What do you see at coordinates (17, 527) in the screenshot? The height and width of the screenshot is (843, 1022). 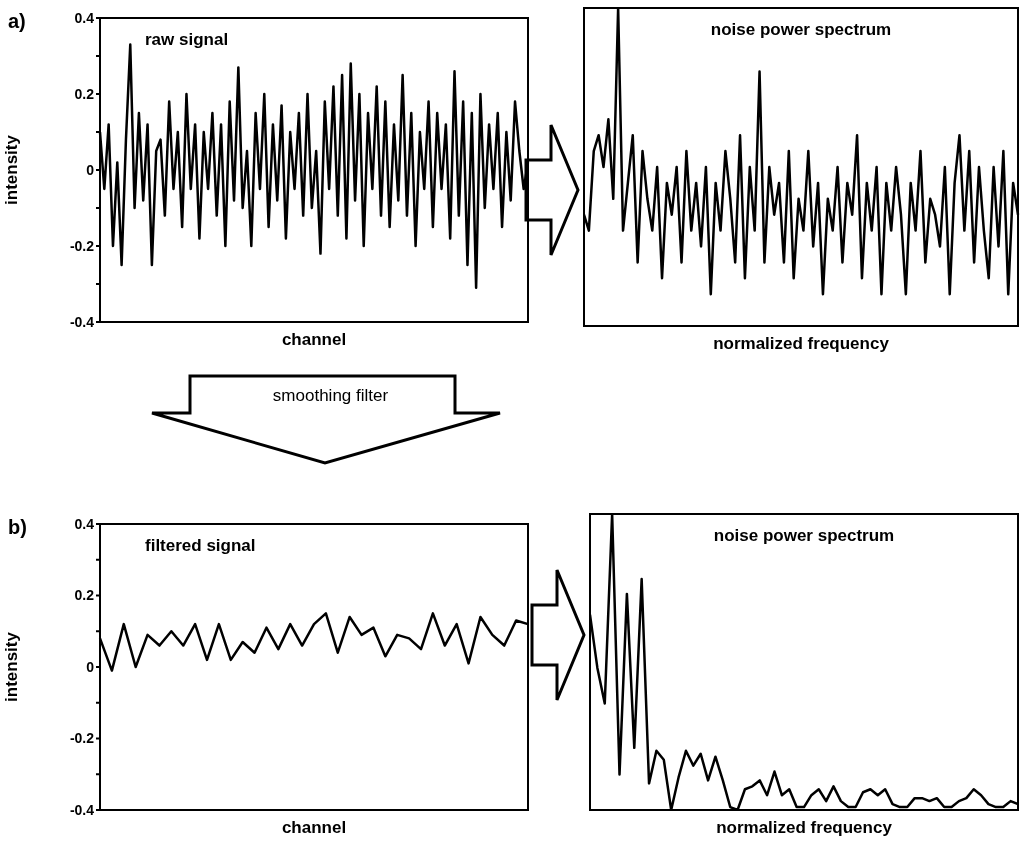 I see `text: b)` at bounding box center [17, 527].